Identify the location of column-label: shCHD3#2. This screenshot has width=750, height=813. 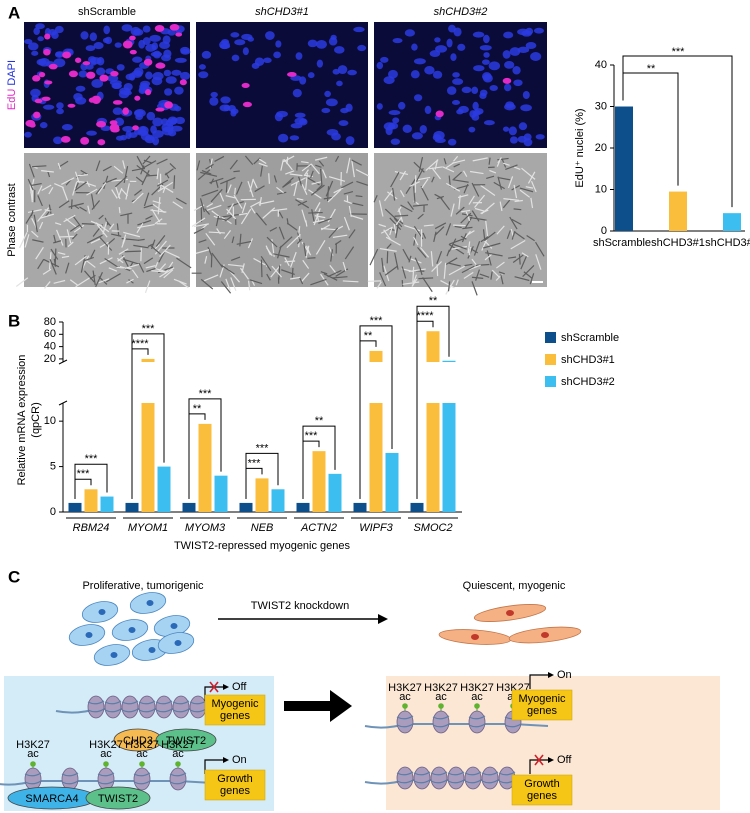
(461, 12).